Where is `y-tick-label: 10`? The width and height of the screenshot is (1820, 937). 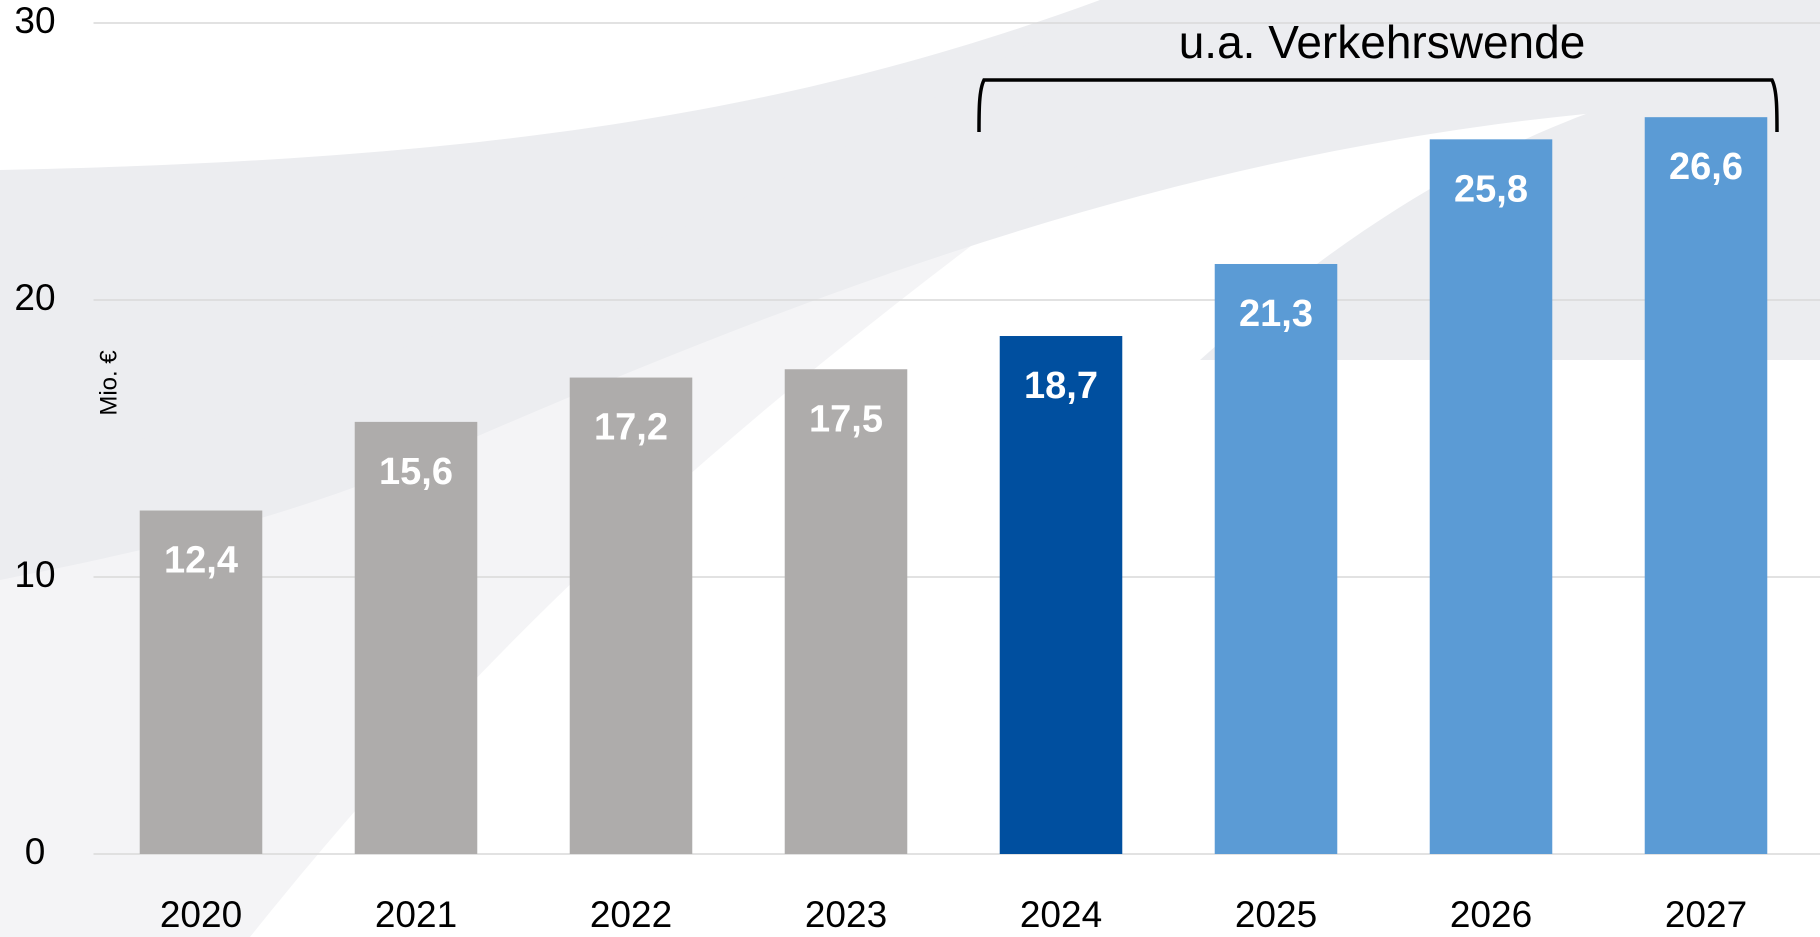 y-tick-label: 10 is located at coordinates (34, 574).